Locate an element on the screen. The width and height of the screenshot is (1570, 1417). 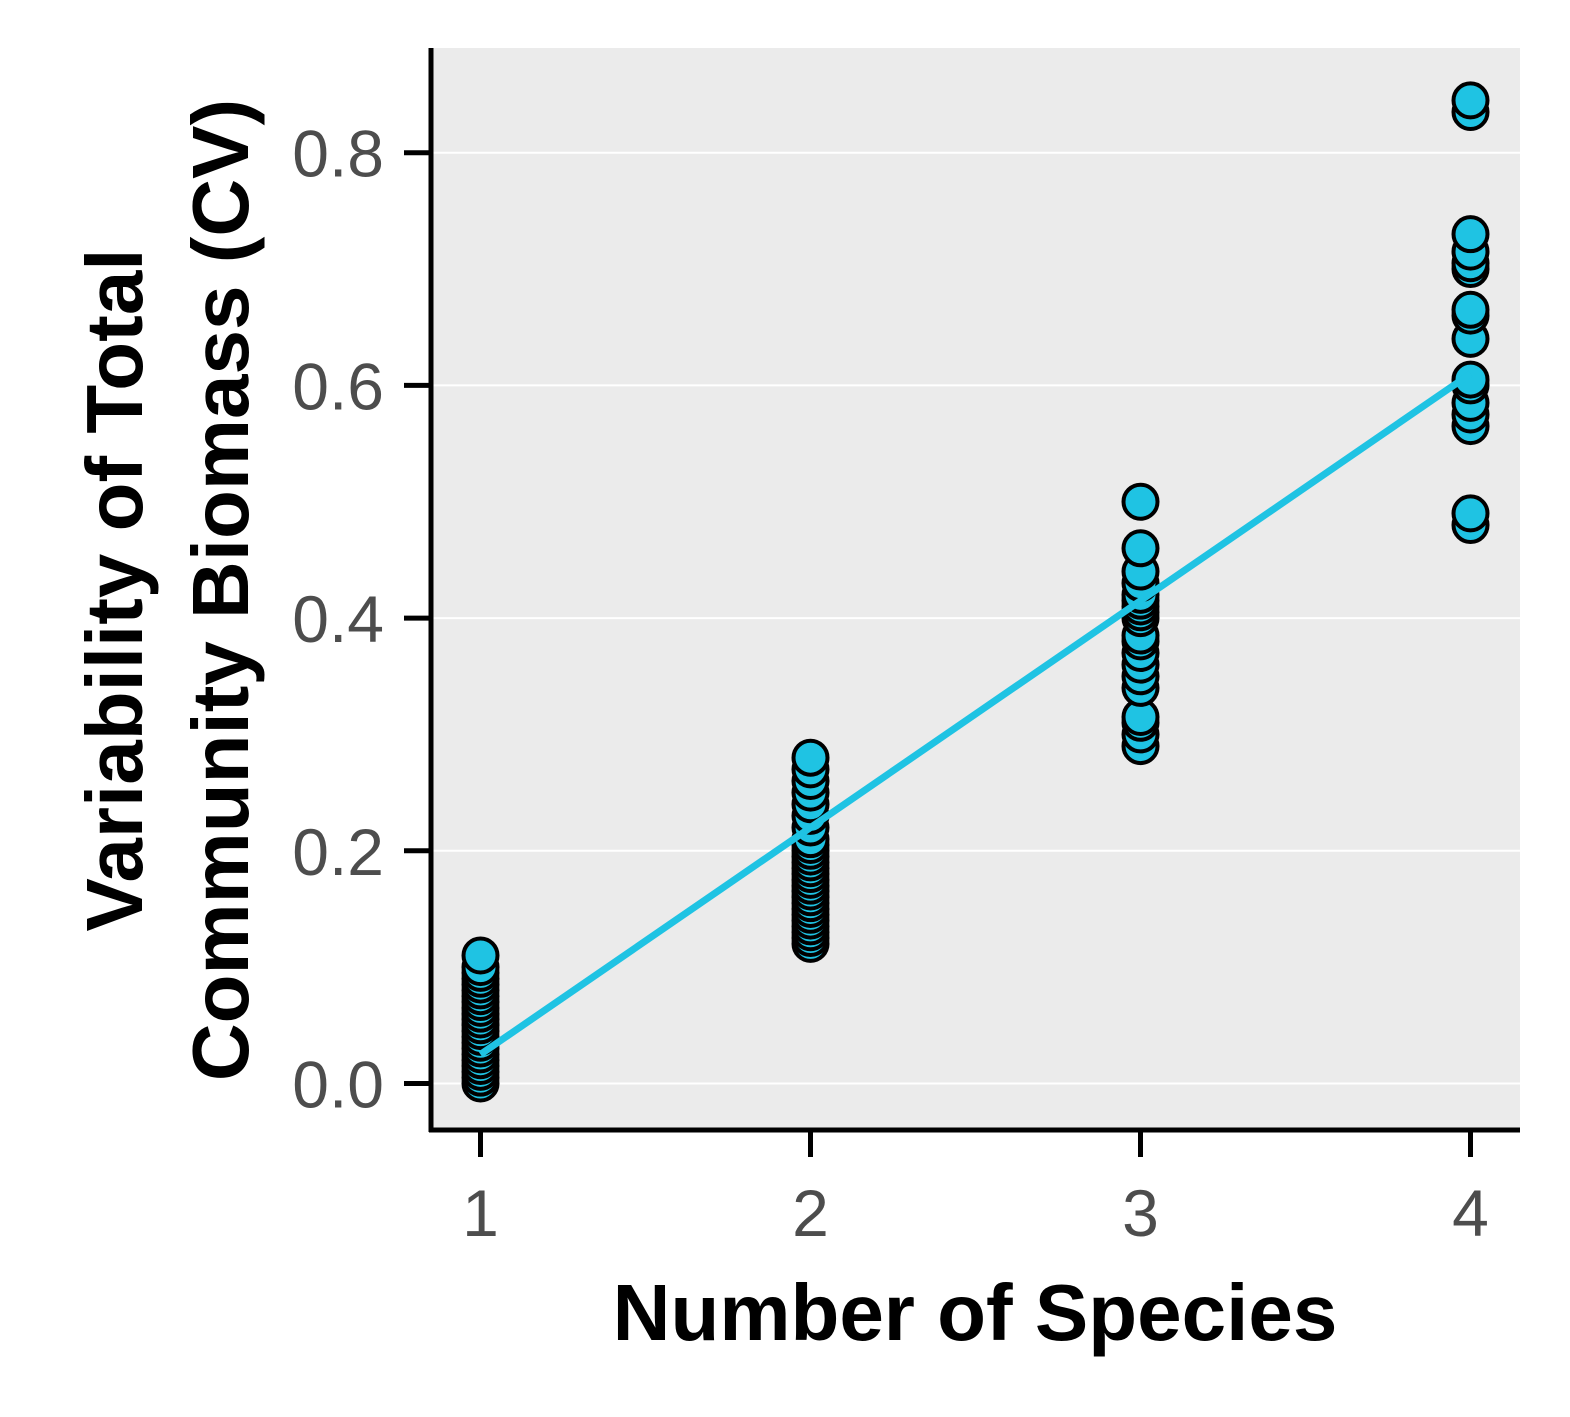
x-tick-label: 3 is located at coordinates (1140, 1213).